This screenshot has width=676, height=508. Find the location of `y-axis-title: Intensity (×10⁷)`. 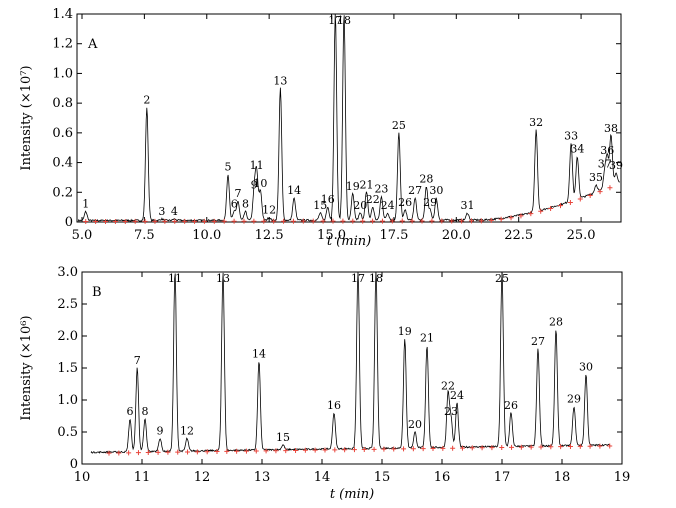

y-axis-title: Intensity (×10⁷) is located at coordinates (26, 117).